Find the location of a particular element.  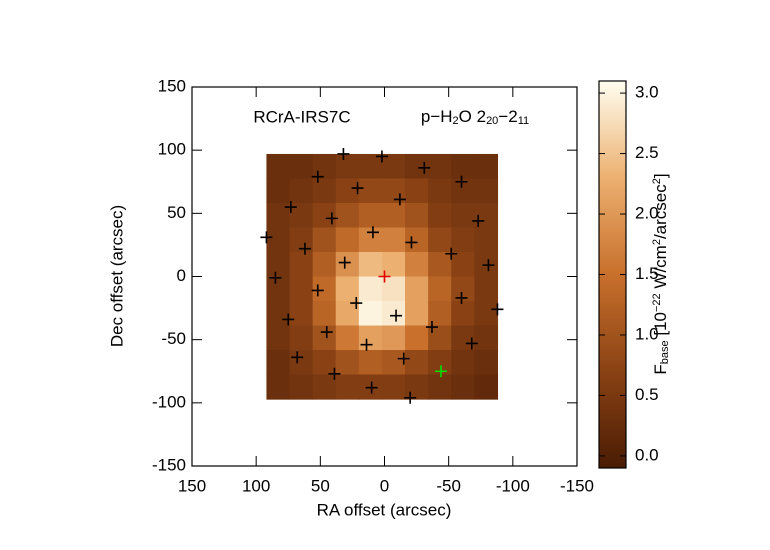

colorbar-tick-label: 1.0 is located at coordinates (647, 333).